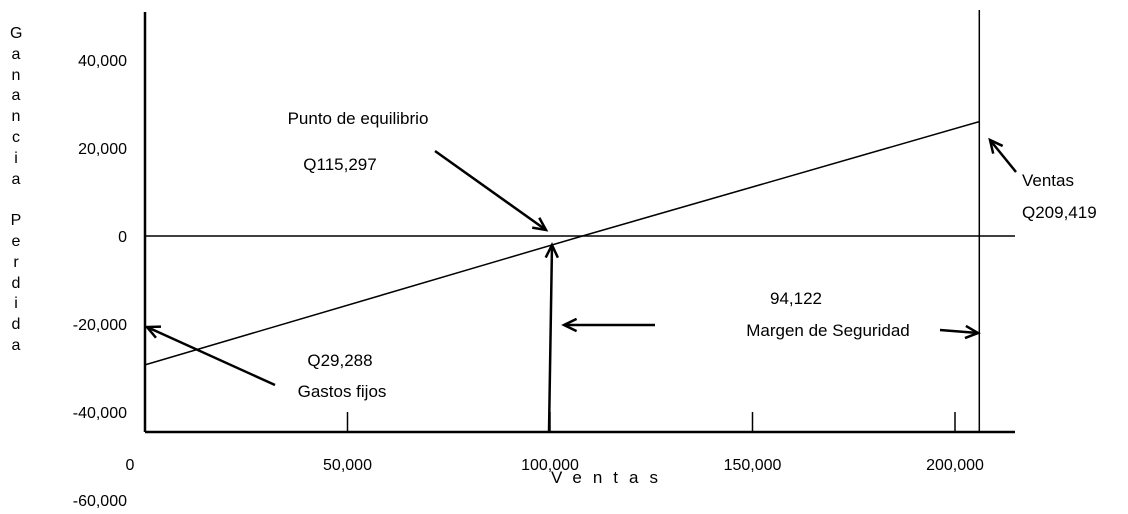 The height and width of the screenshot is (514, 1128). I want to click on y-tick-label: -20,000, so click(100, 325).